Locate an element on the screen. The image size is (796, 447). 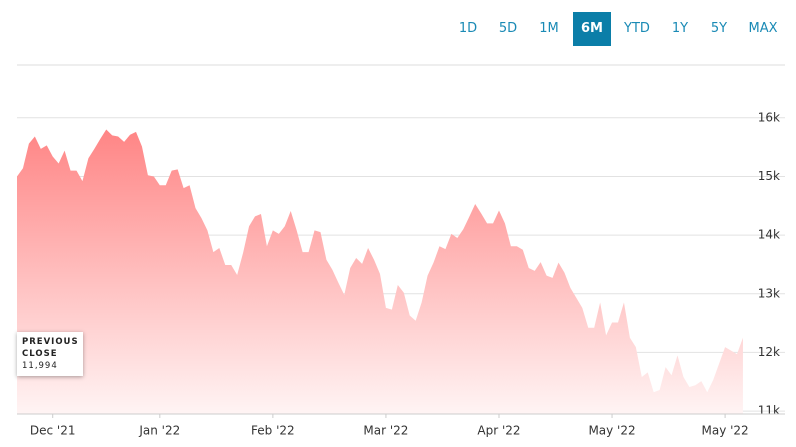
x-tick-label: Apr '22 is located at coordinates (498, 431).